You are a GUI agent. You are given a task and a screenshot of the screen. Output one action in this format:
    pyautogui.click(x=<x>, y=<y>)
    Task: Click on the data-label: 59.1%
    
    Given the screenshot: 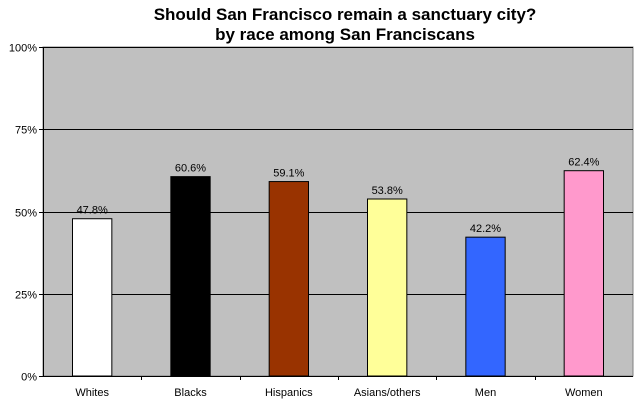 What is the action you would take?
    pyautogui.click(x=288, y=174)
    